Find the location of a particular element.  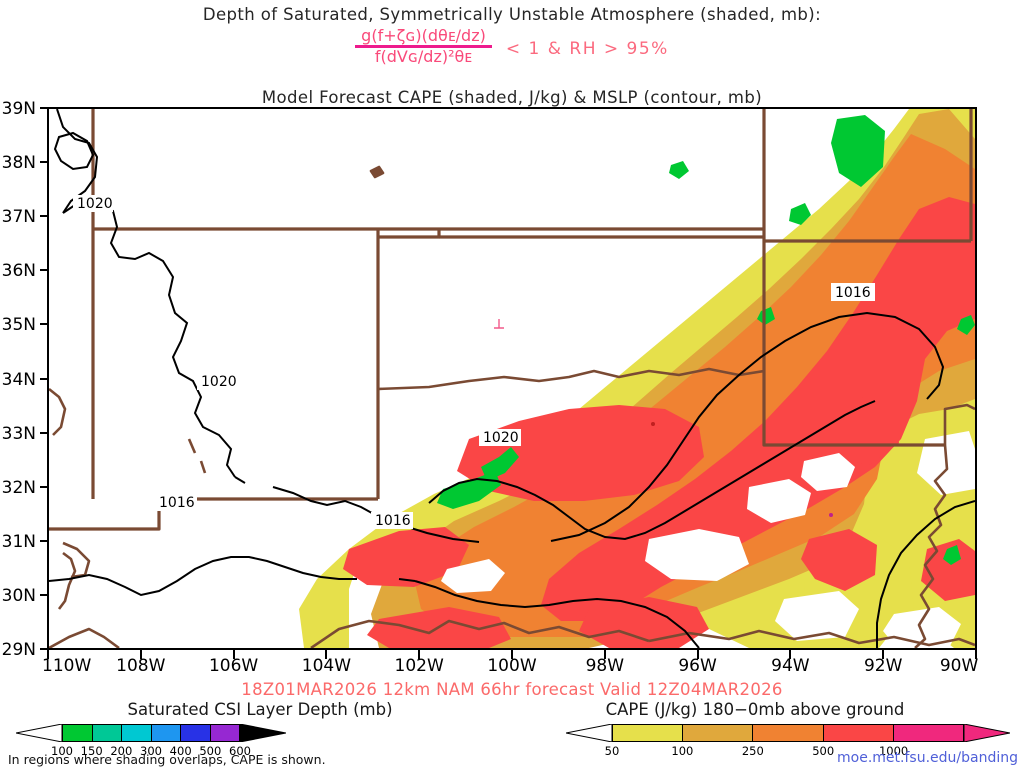

y-axis-label: 30N is located at coordinates (18, 595).